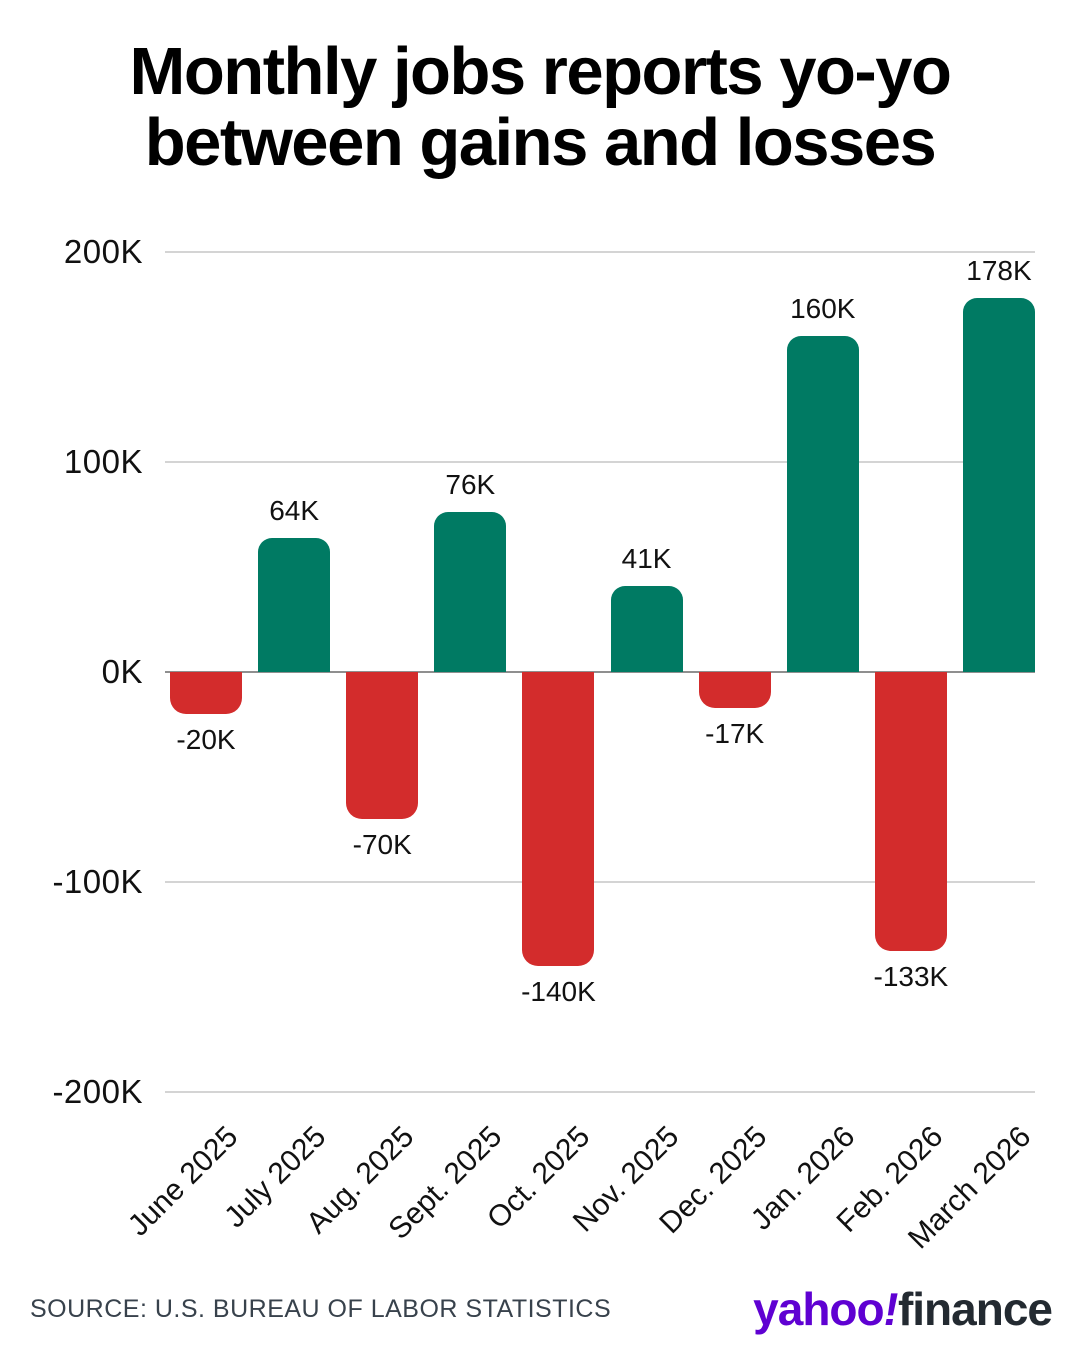 The image size is (1080, 1350). What do you see at coordinates (735, 733) in the screenshot?
I see `bar-value-label-dec-2025: -17K` at bounding box center [735, 733].